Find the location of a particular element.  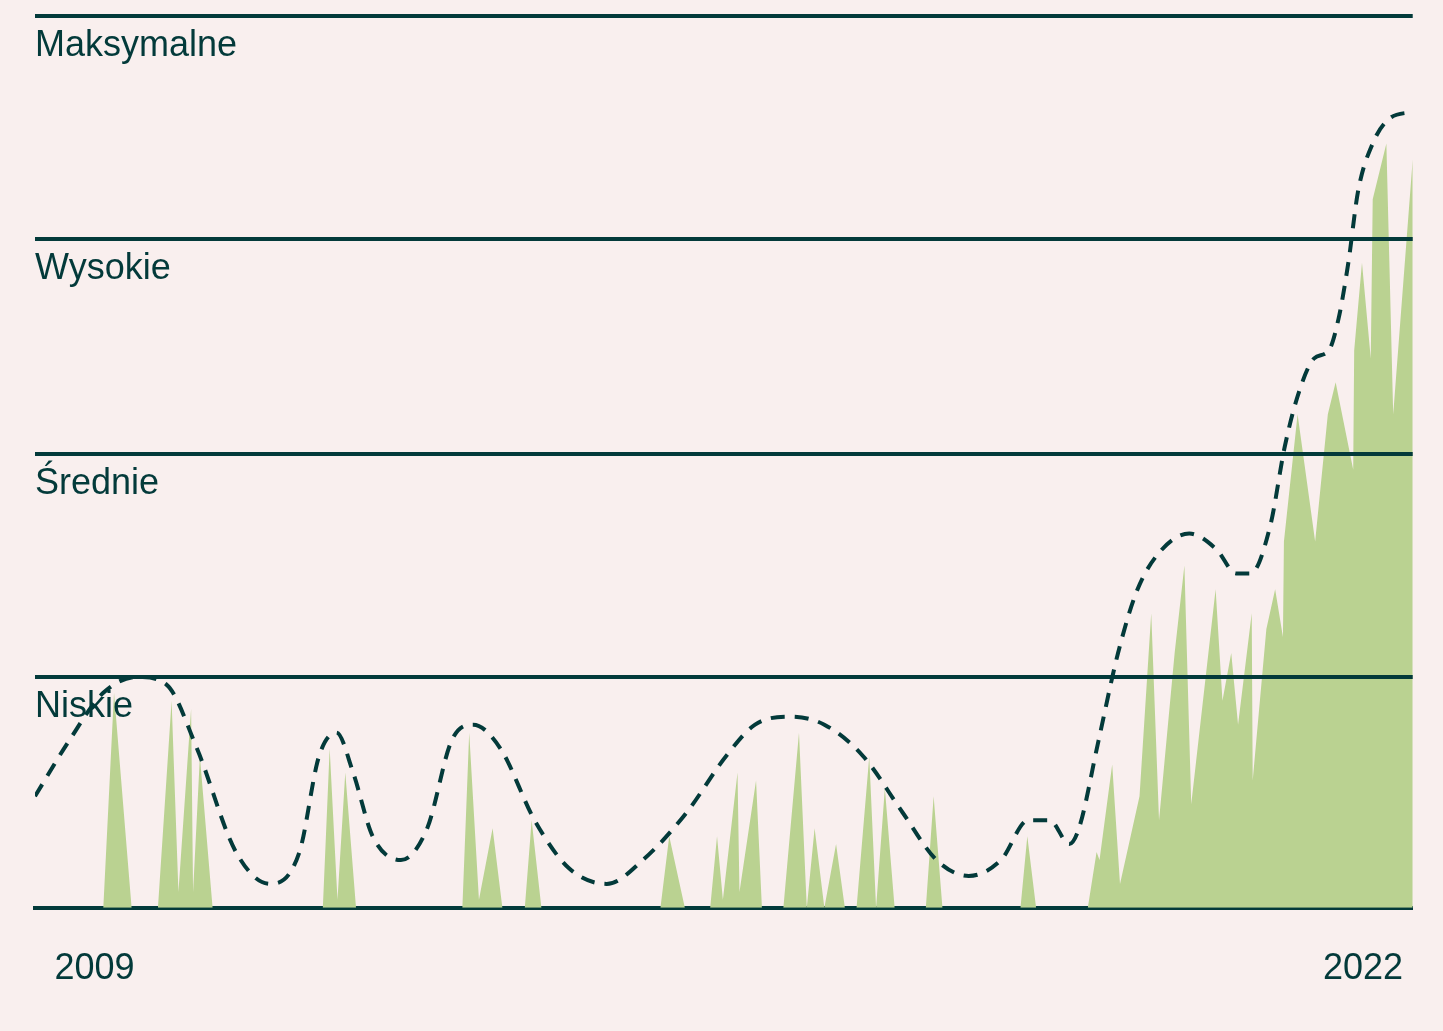

x-tick-label: 2022 is located at coordinates (1362, 967).